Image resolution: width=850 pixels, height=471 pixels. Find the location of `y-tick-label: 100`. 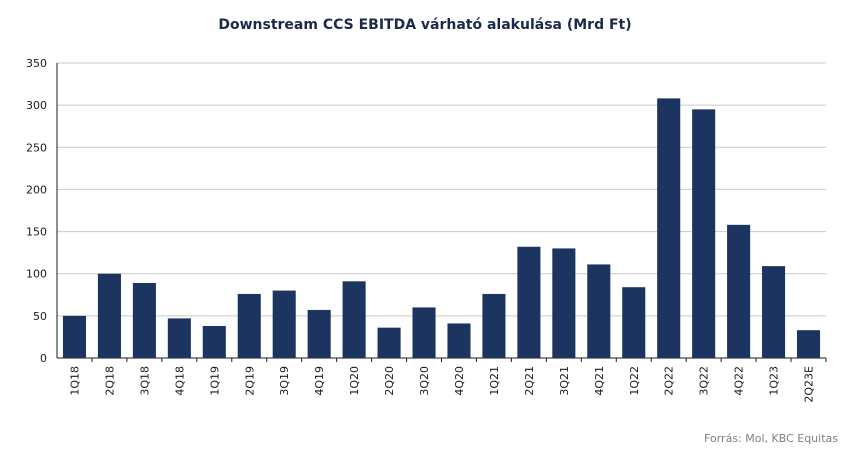

y-tick-label: 100 is located at coordinates (36, 274).